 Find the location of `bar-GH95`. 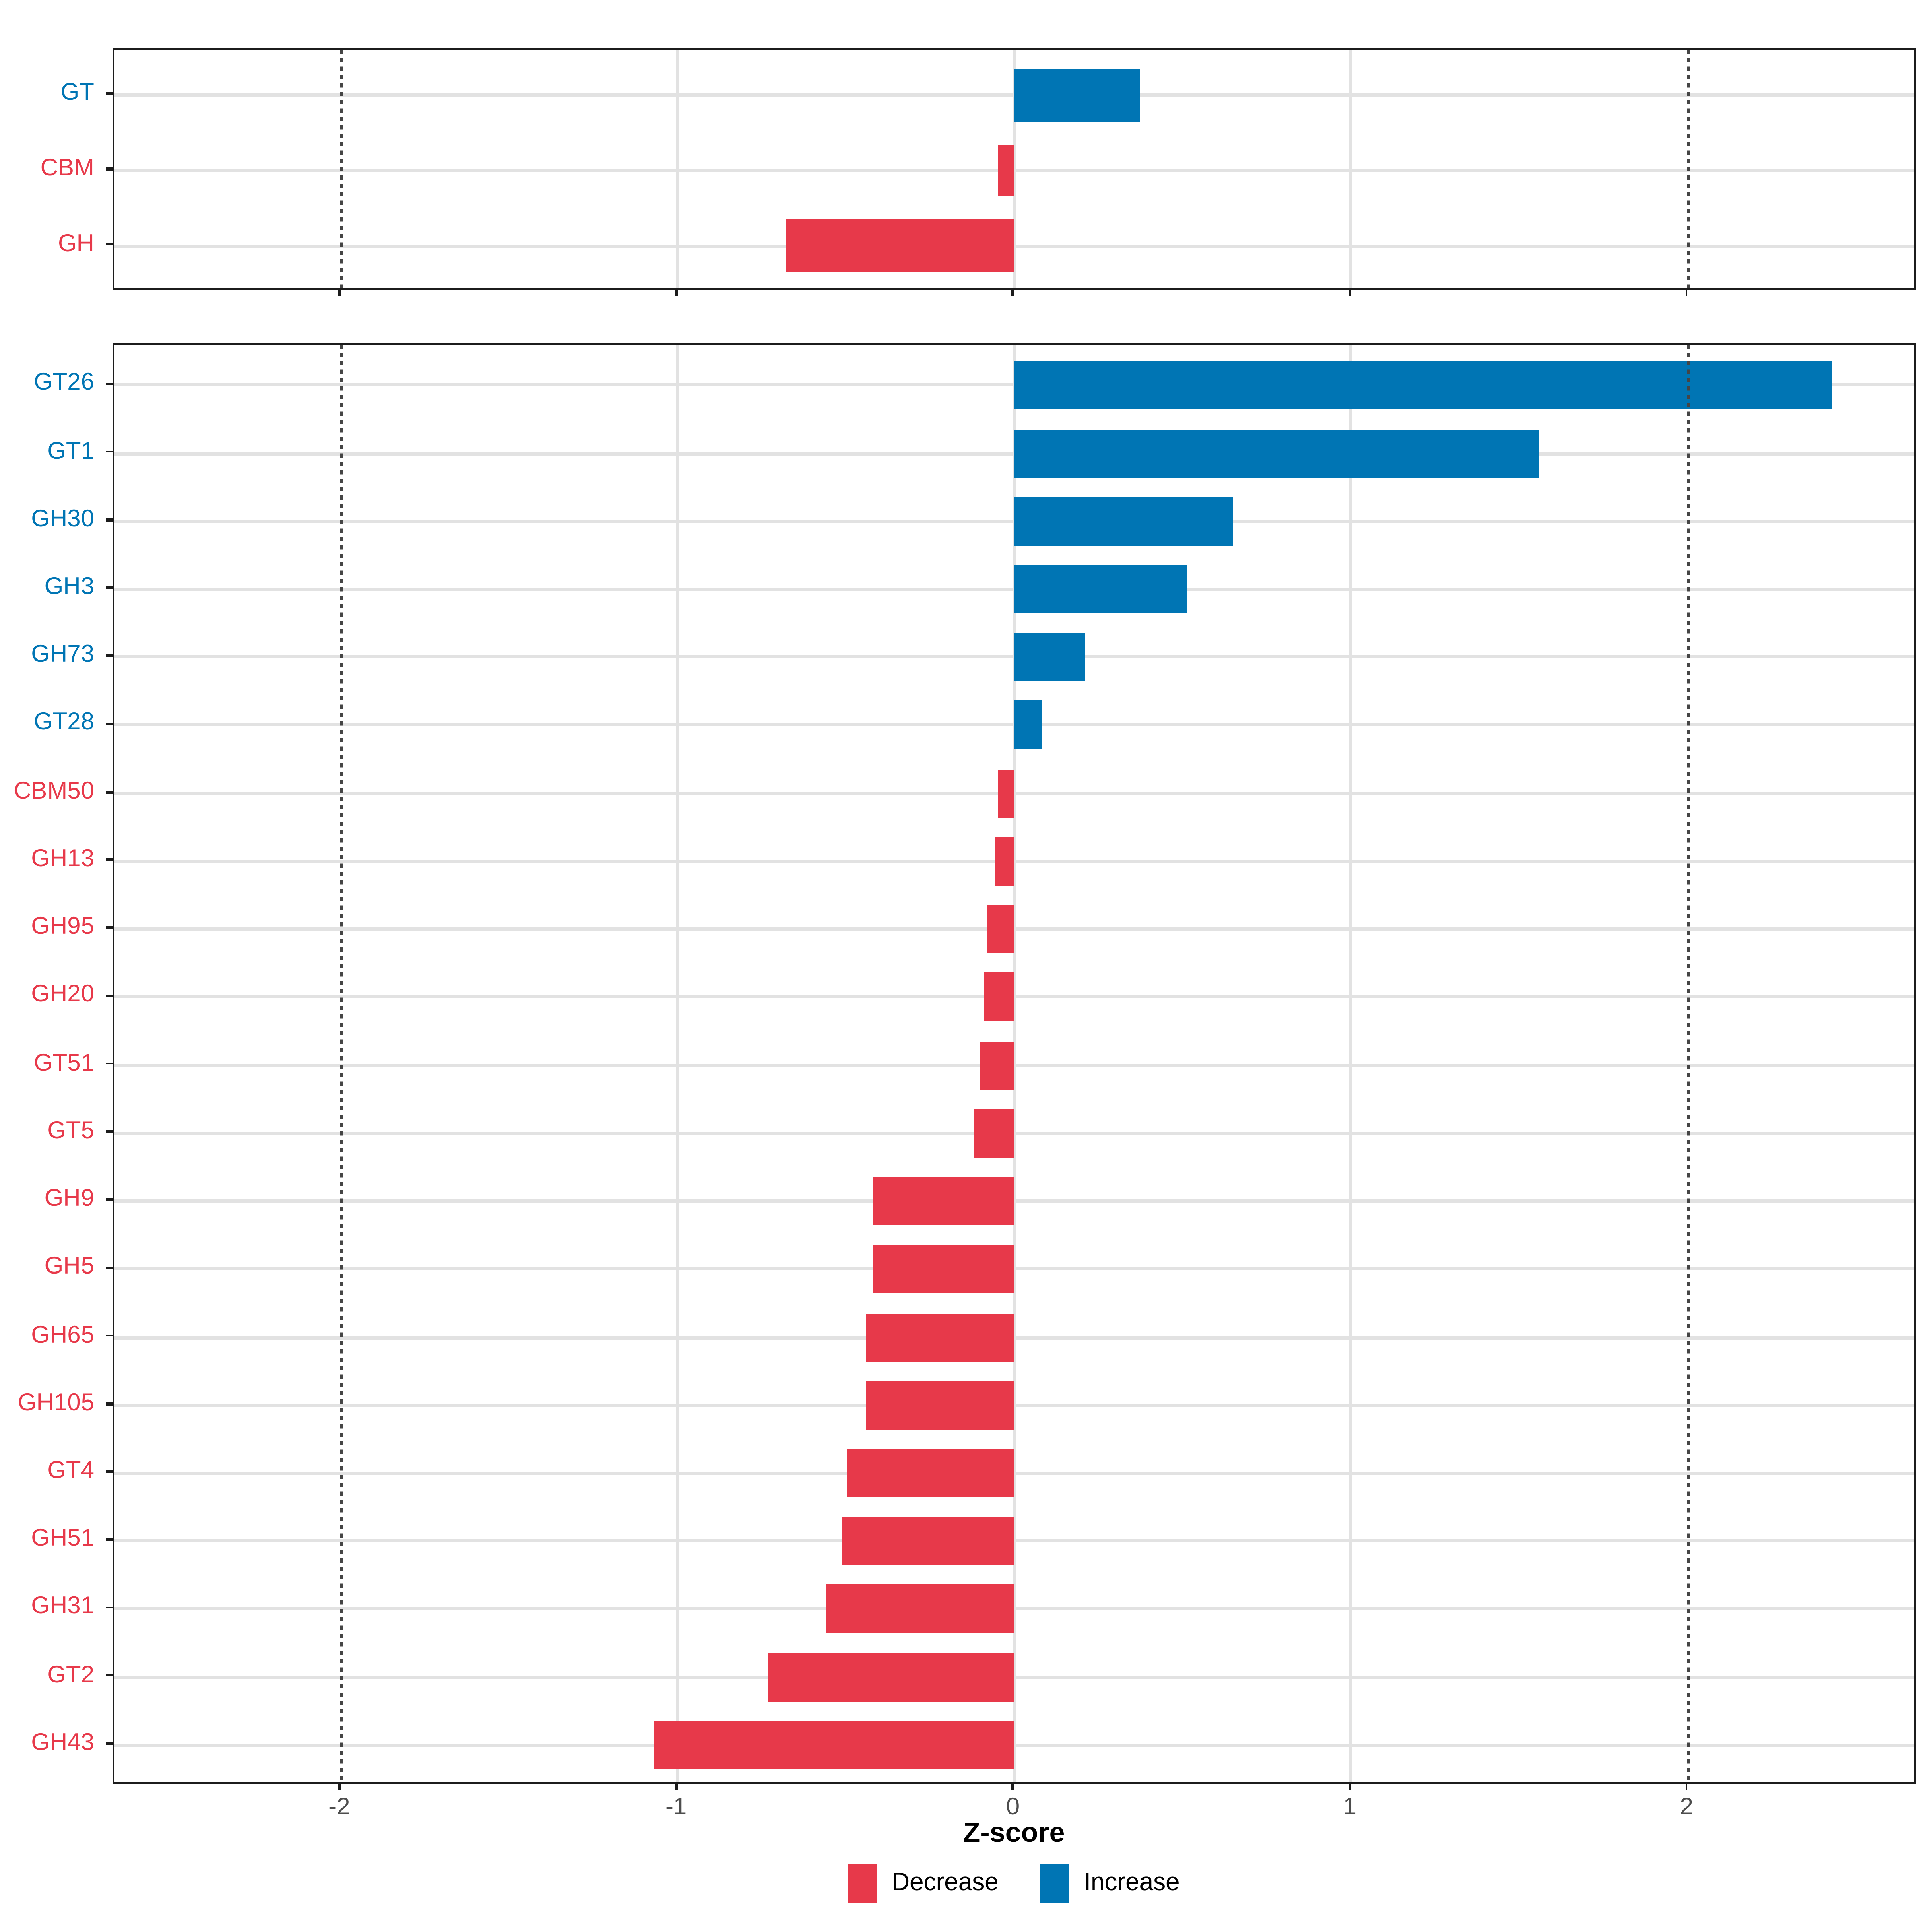

bar-GH95 is located at coordinates (1001, 929).